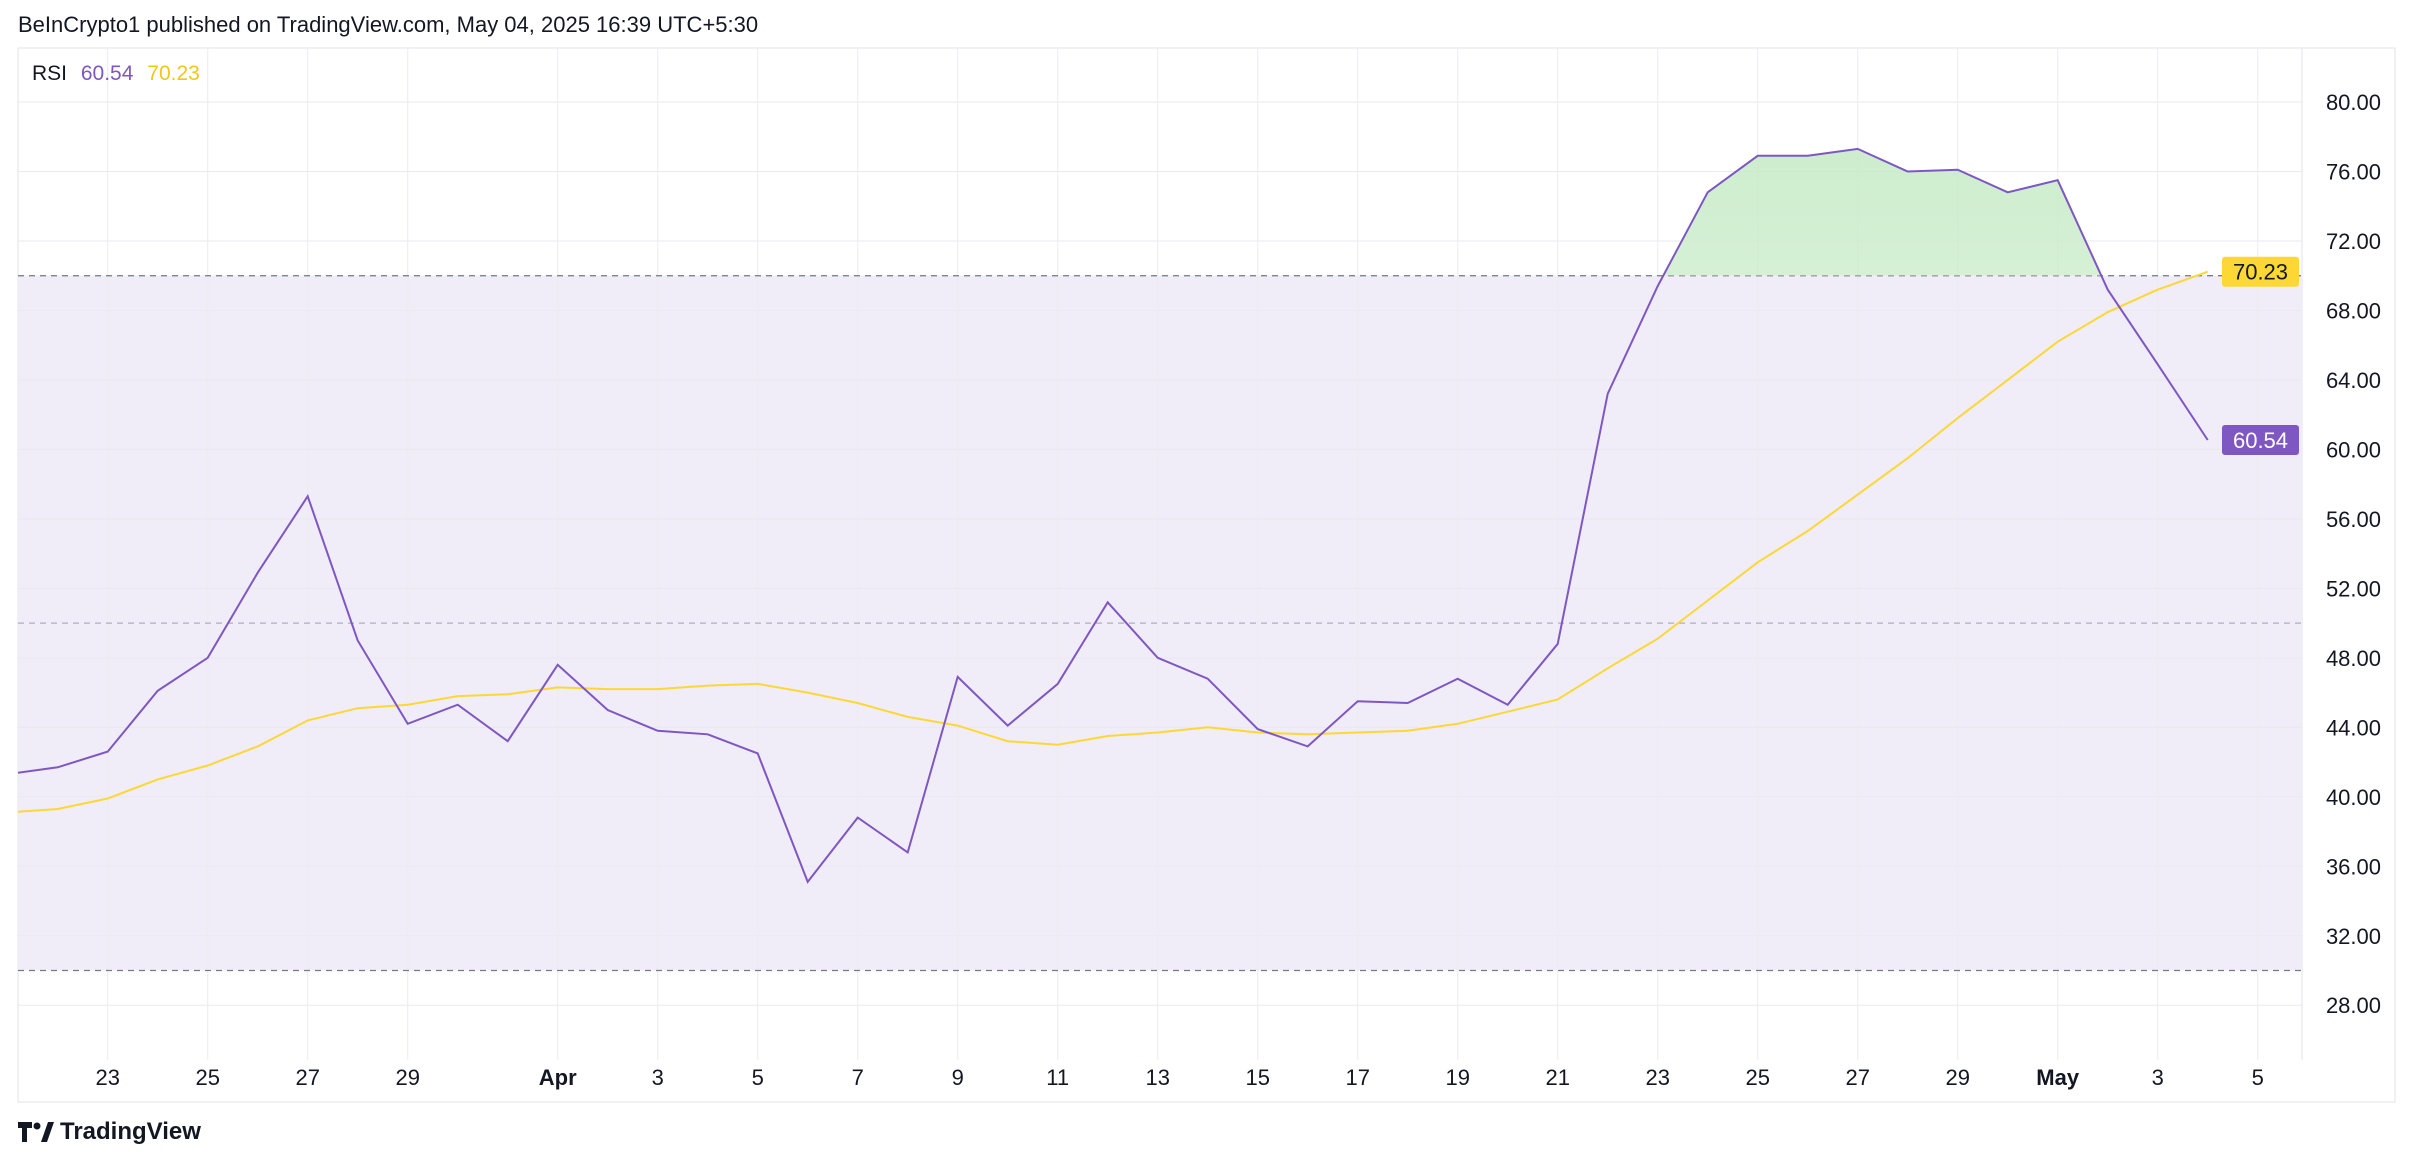 This screenshot has width=2413, height=1163. Describe the element at coordinates (2353, 936) in the screenshot. I see `y-tick-label: 32.00` at that location.